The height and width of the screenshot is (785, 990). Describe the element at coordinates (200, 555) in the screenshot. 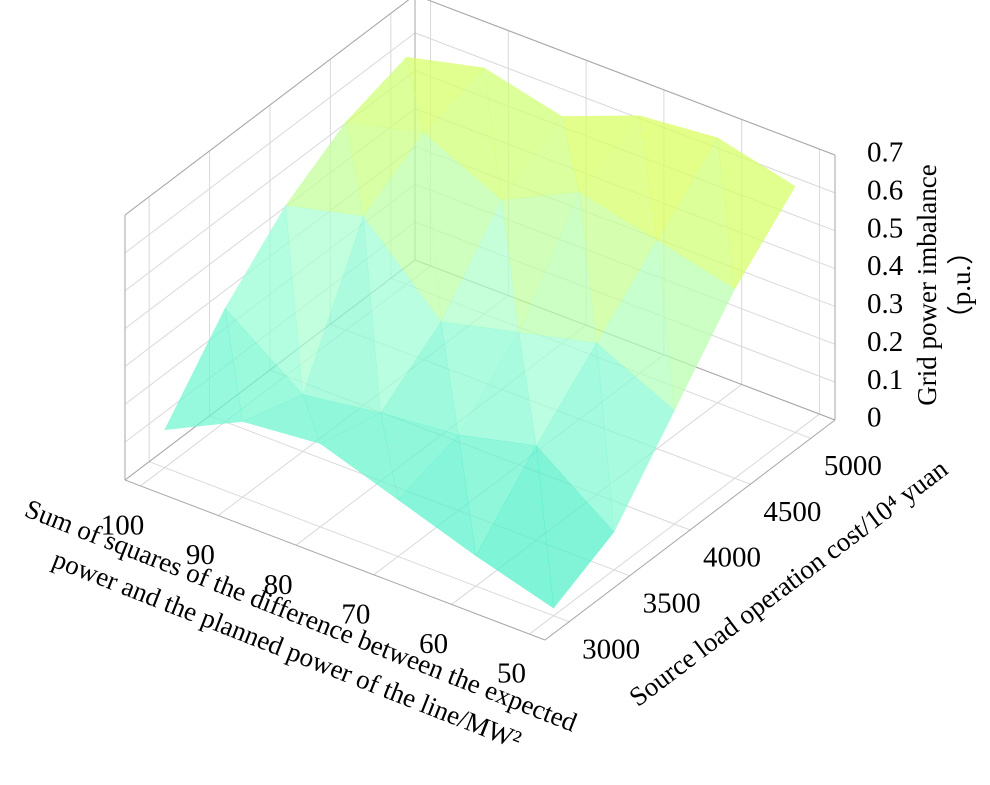

I see `x-tick-label: 90` at that location.